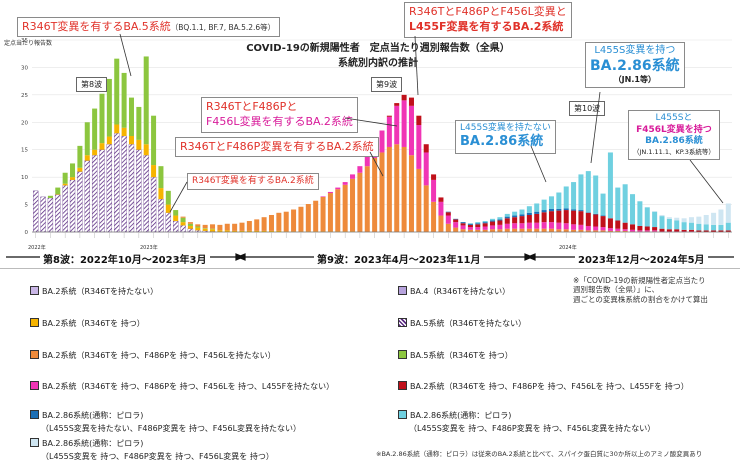 This screenshot has width=740, height=470. Describe the element at coordinates (27, 233) in the screenshot. I see `y-tick-label: 0` at that location.